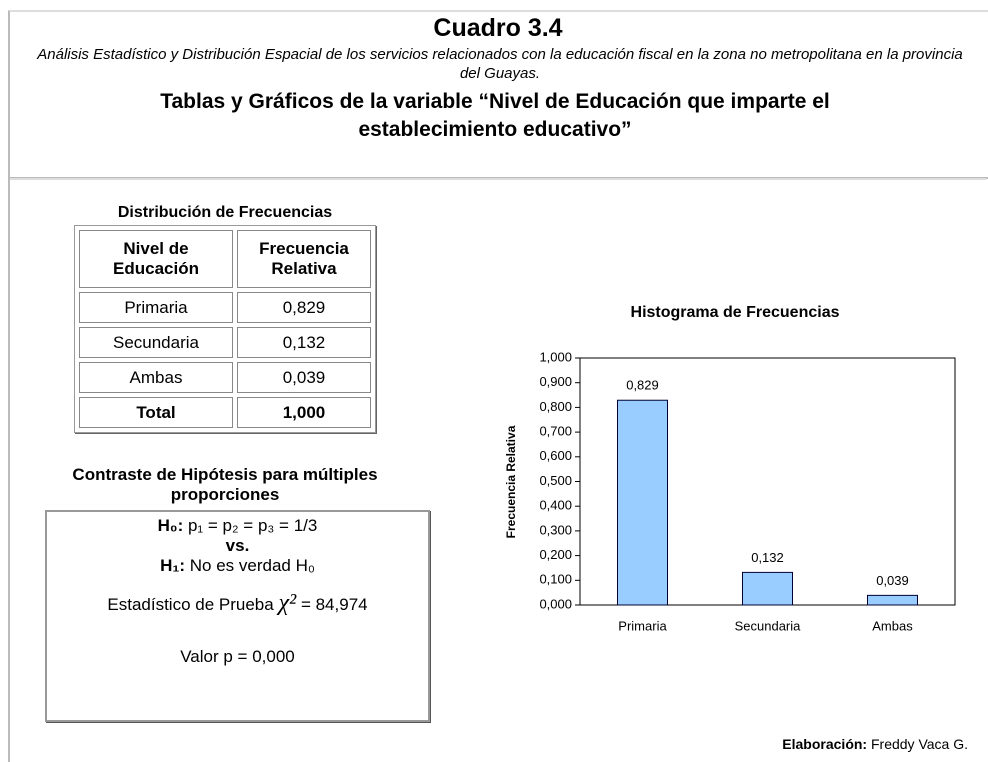 This screenshot has height=762, width=988. I want to click on data-label: 0,829, so click(642, 385).